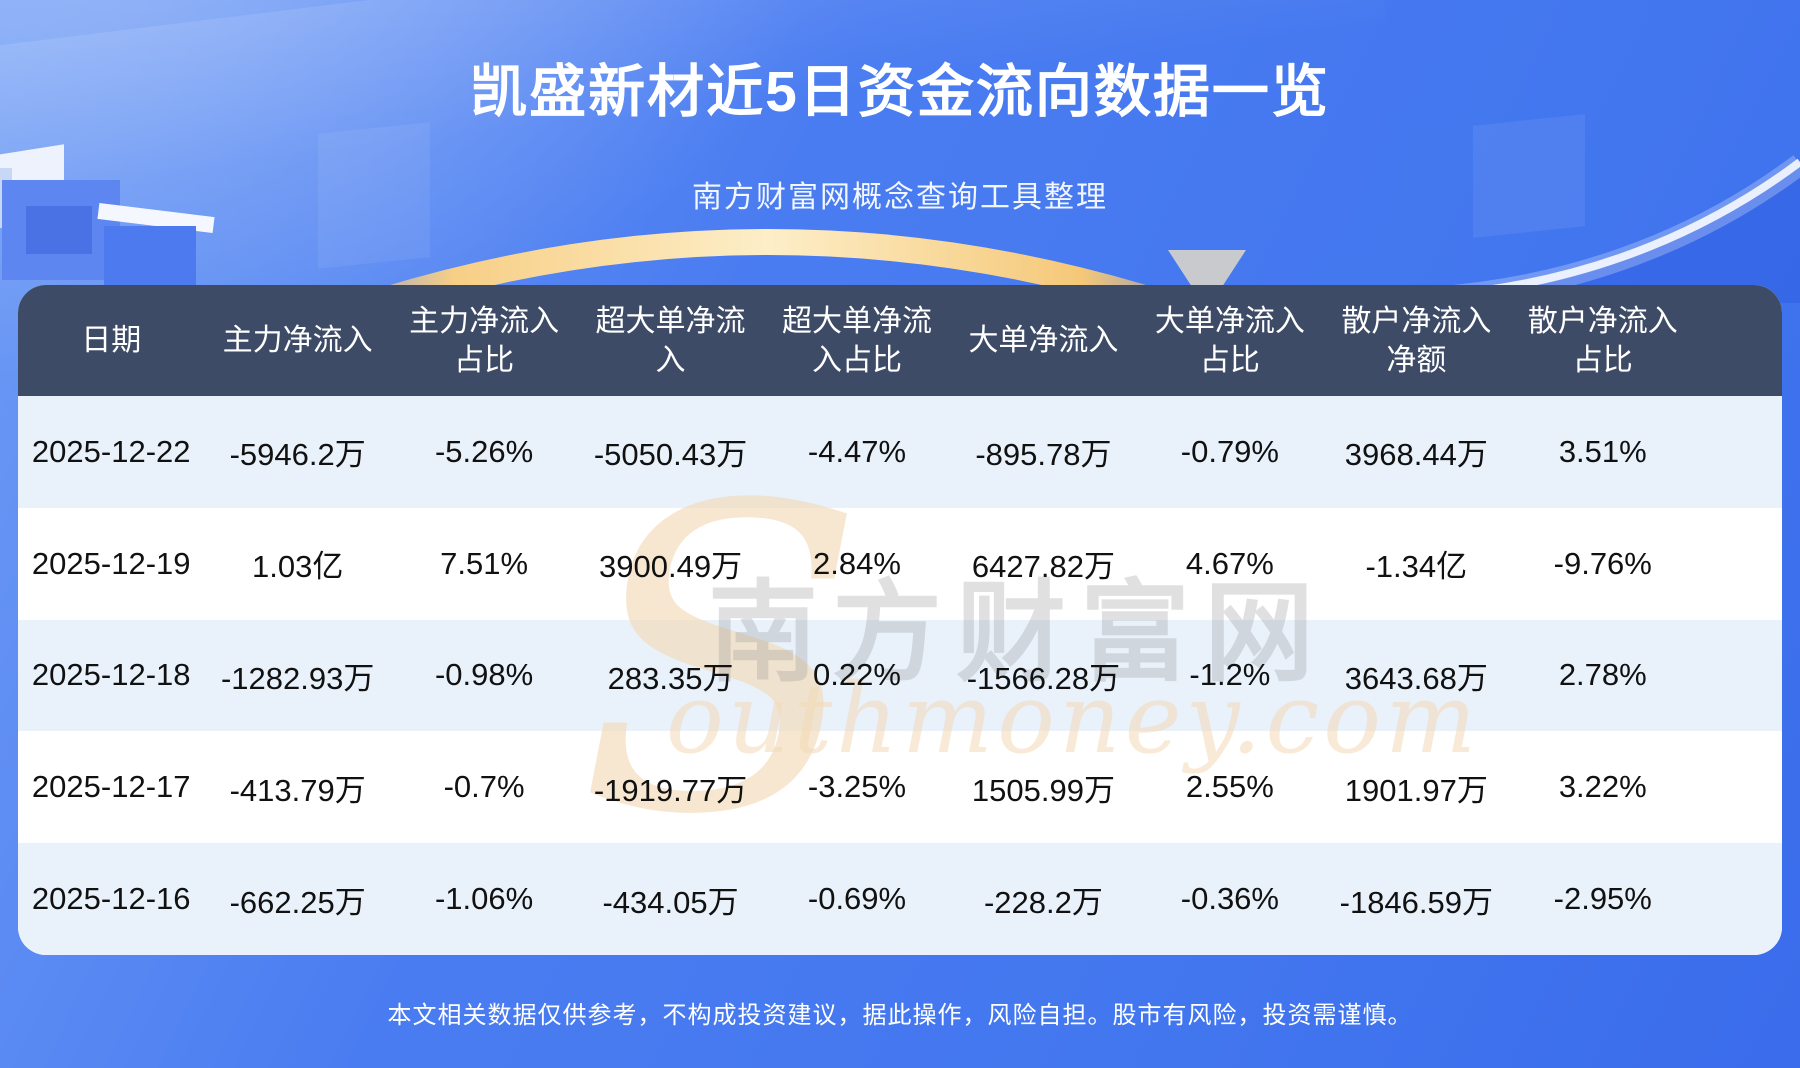  I want to click on value-cell: -3.25%, so click(857, 787).